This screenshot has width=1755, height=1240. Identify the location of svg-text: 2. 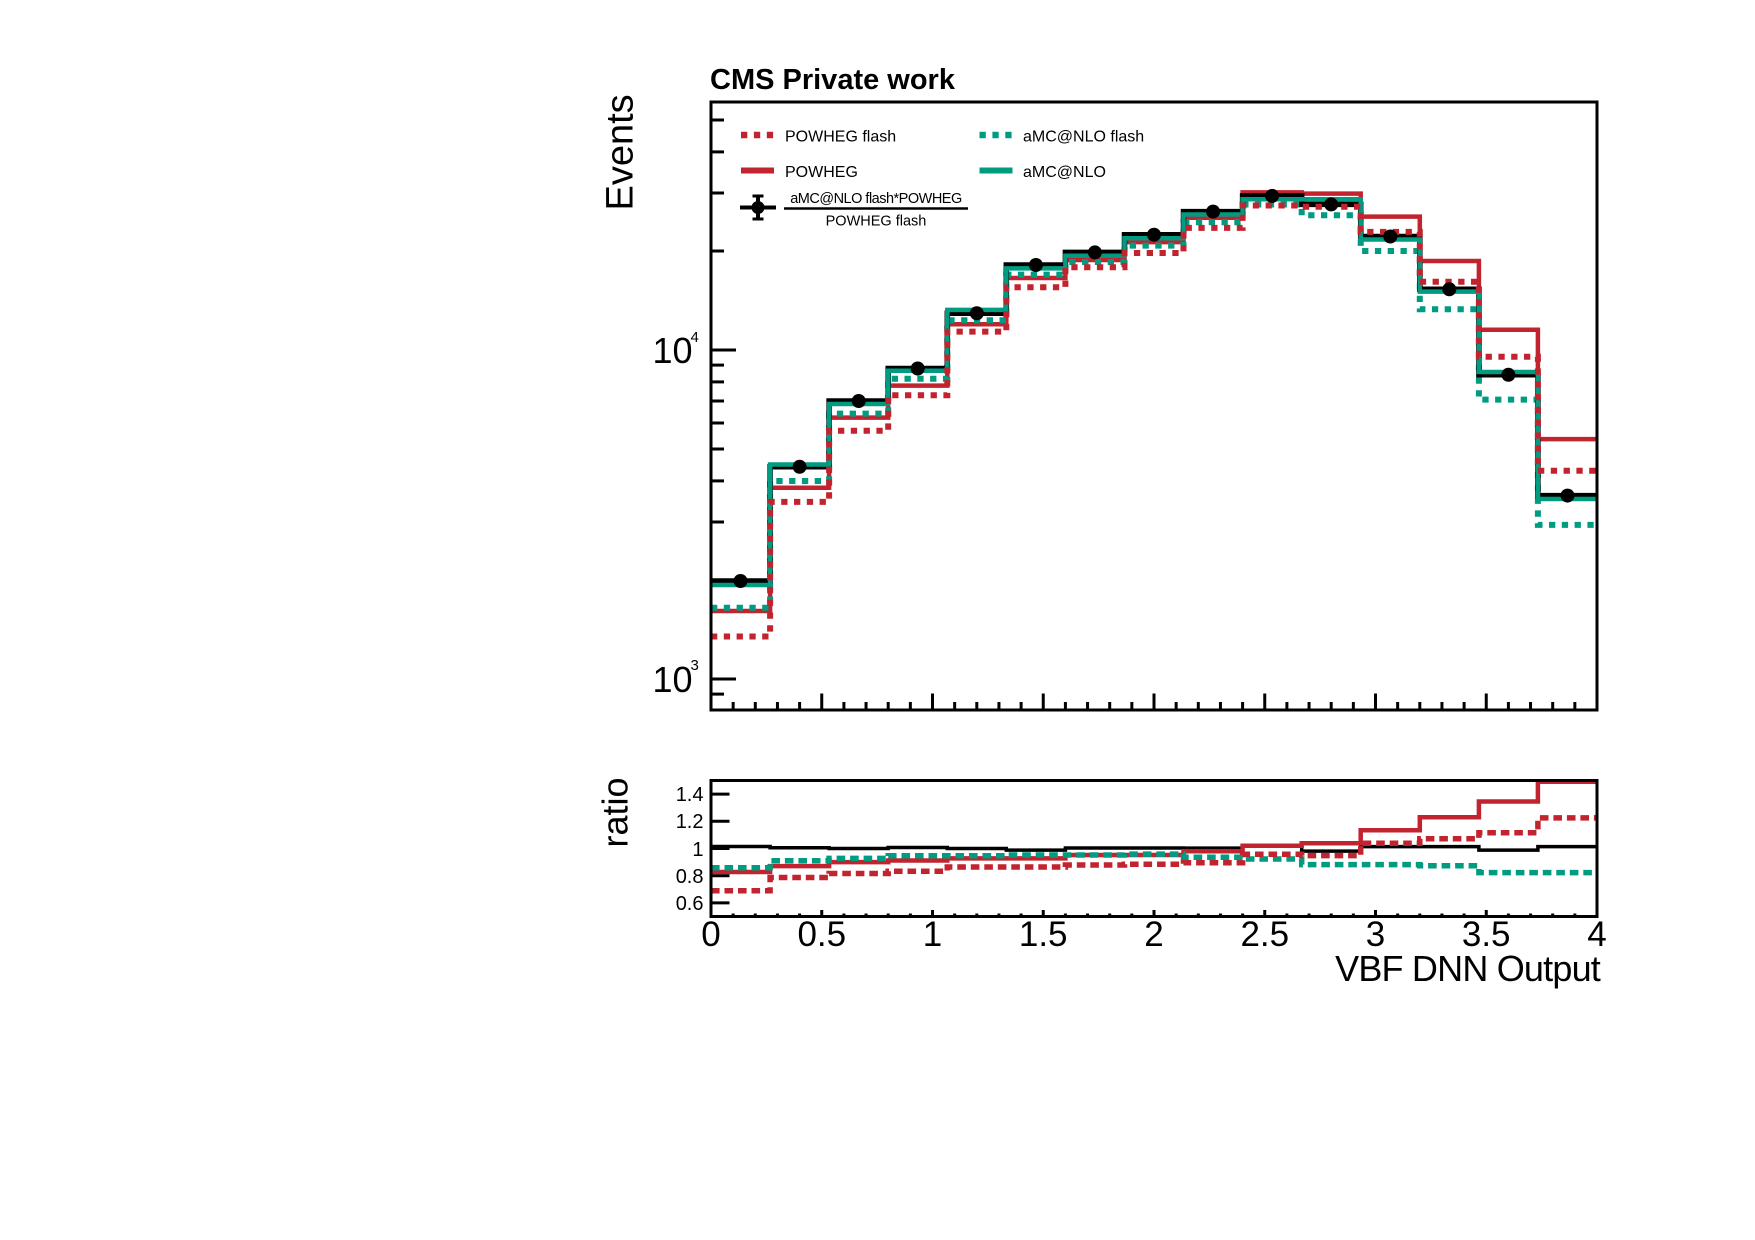
(1153, 934).